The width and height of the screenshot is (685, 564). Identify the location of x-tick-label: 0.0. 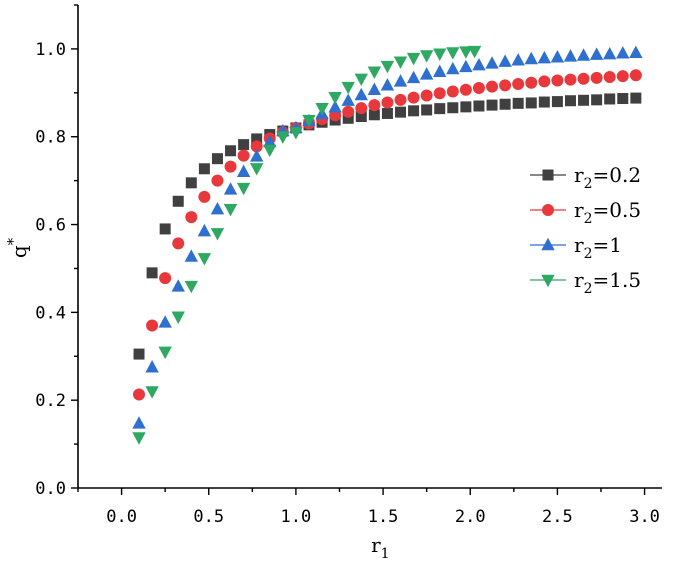
(121, 517).